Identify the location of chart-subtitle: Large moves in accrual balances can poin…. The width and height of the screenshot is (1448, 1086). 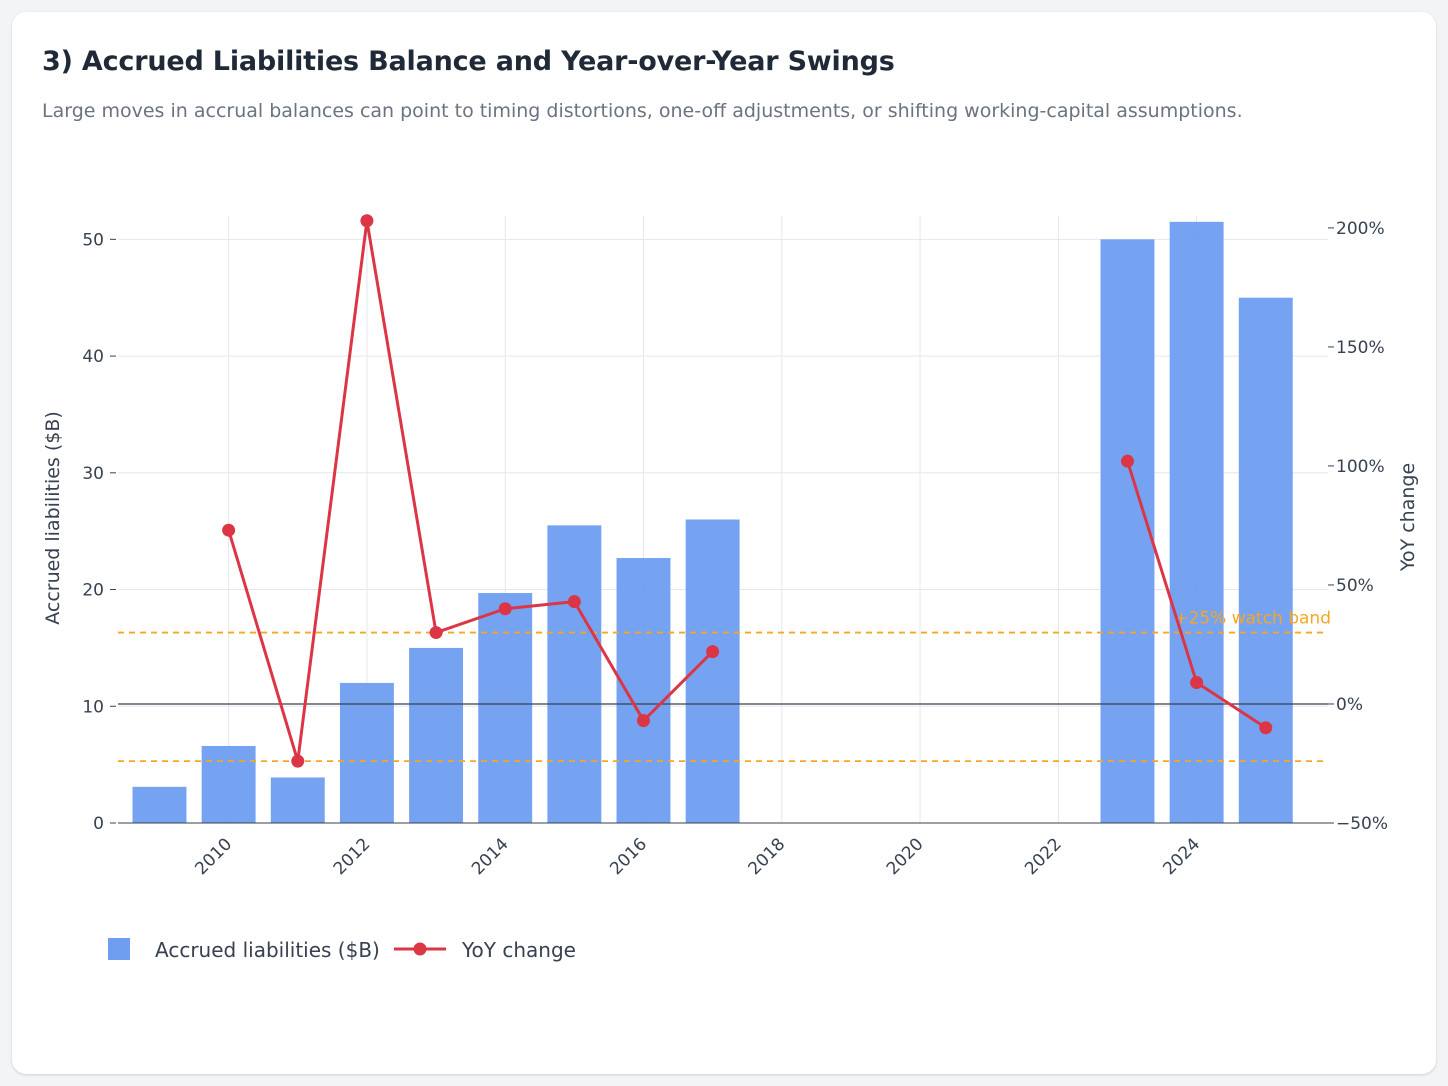
(642, 111).